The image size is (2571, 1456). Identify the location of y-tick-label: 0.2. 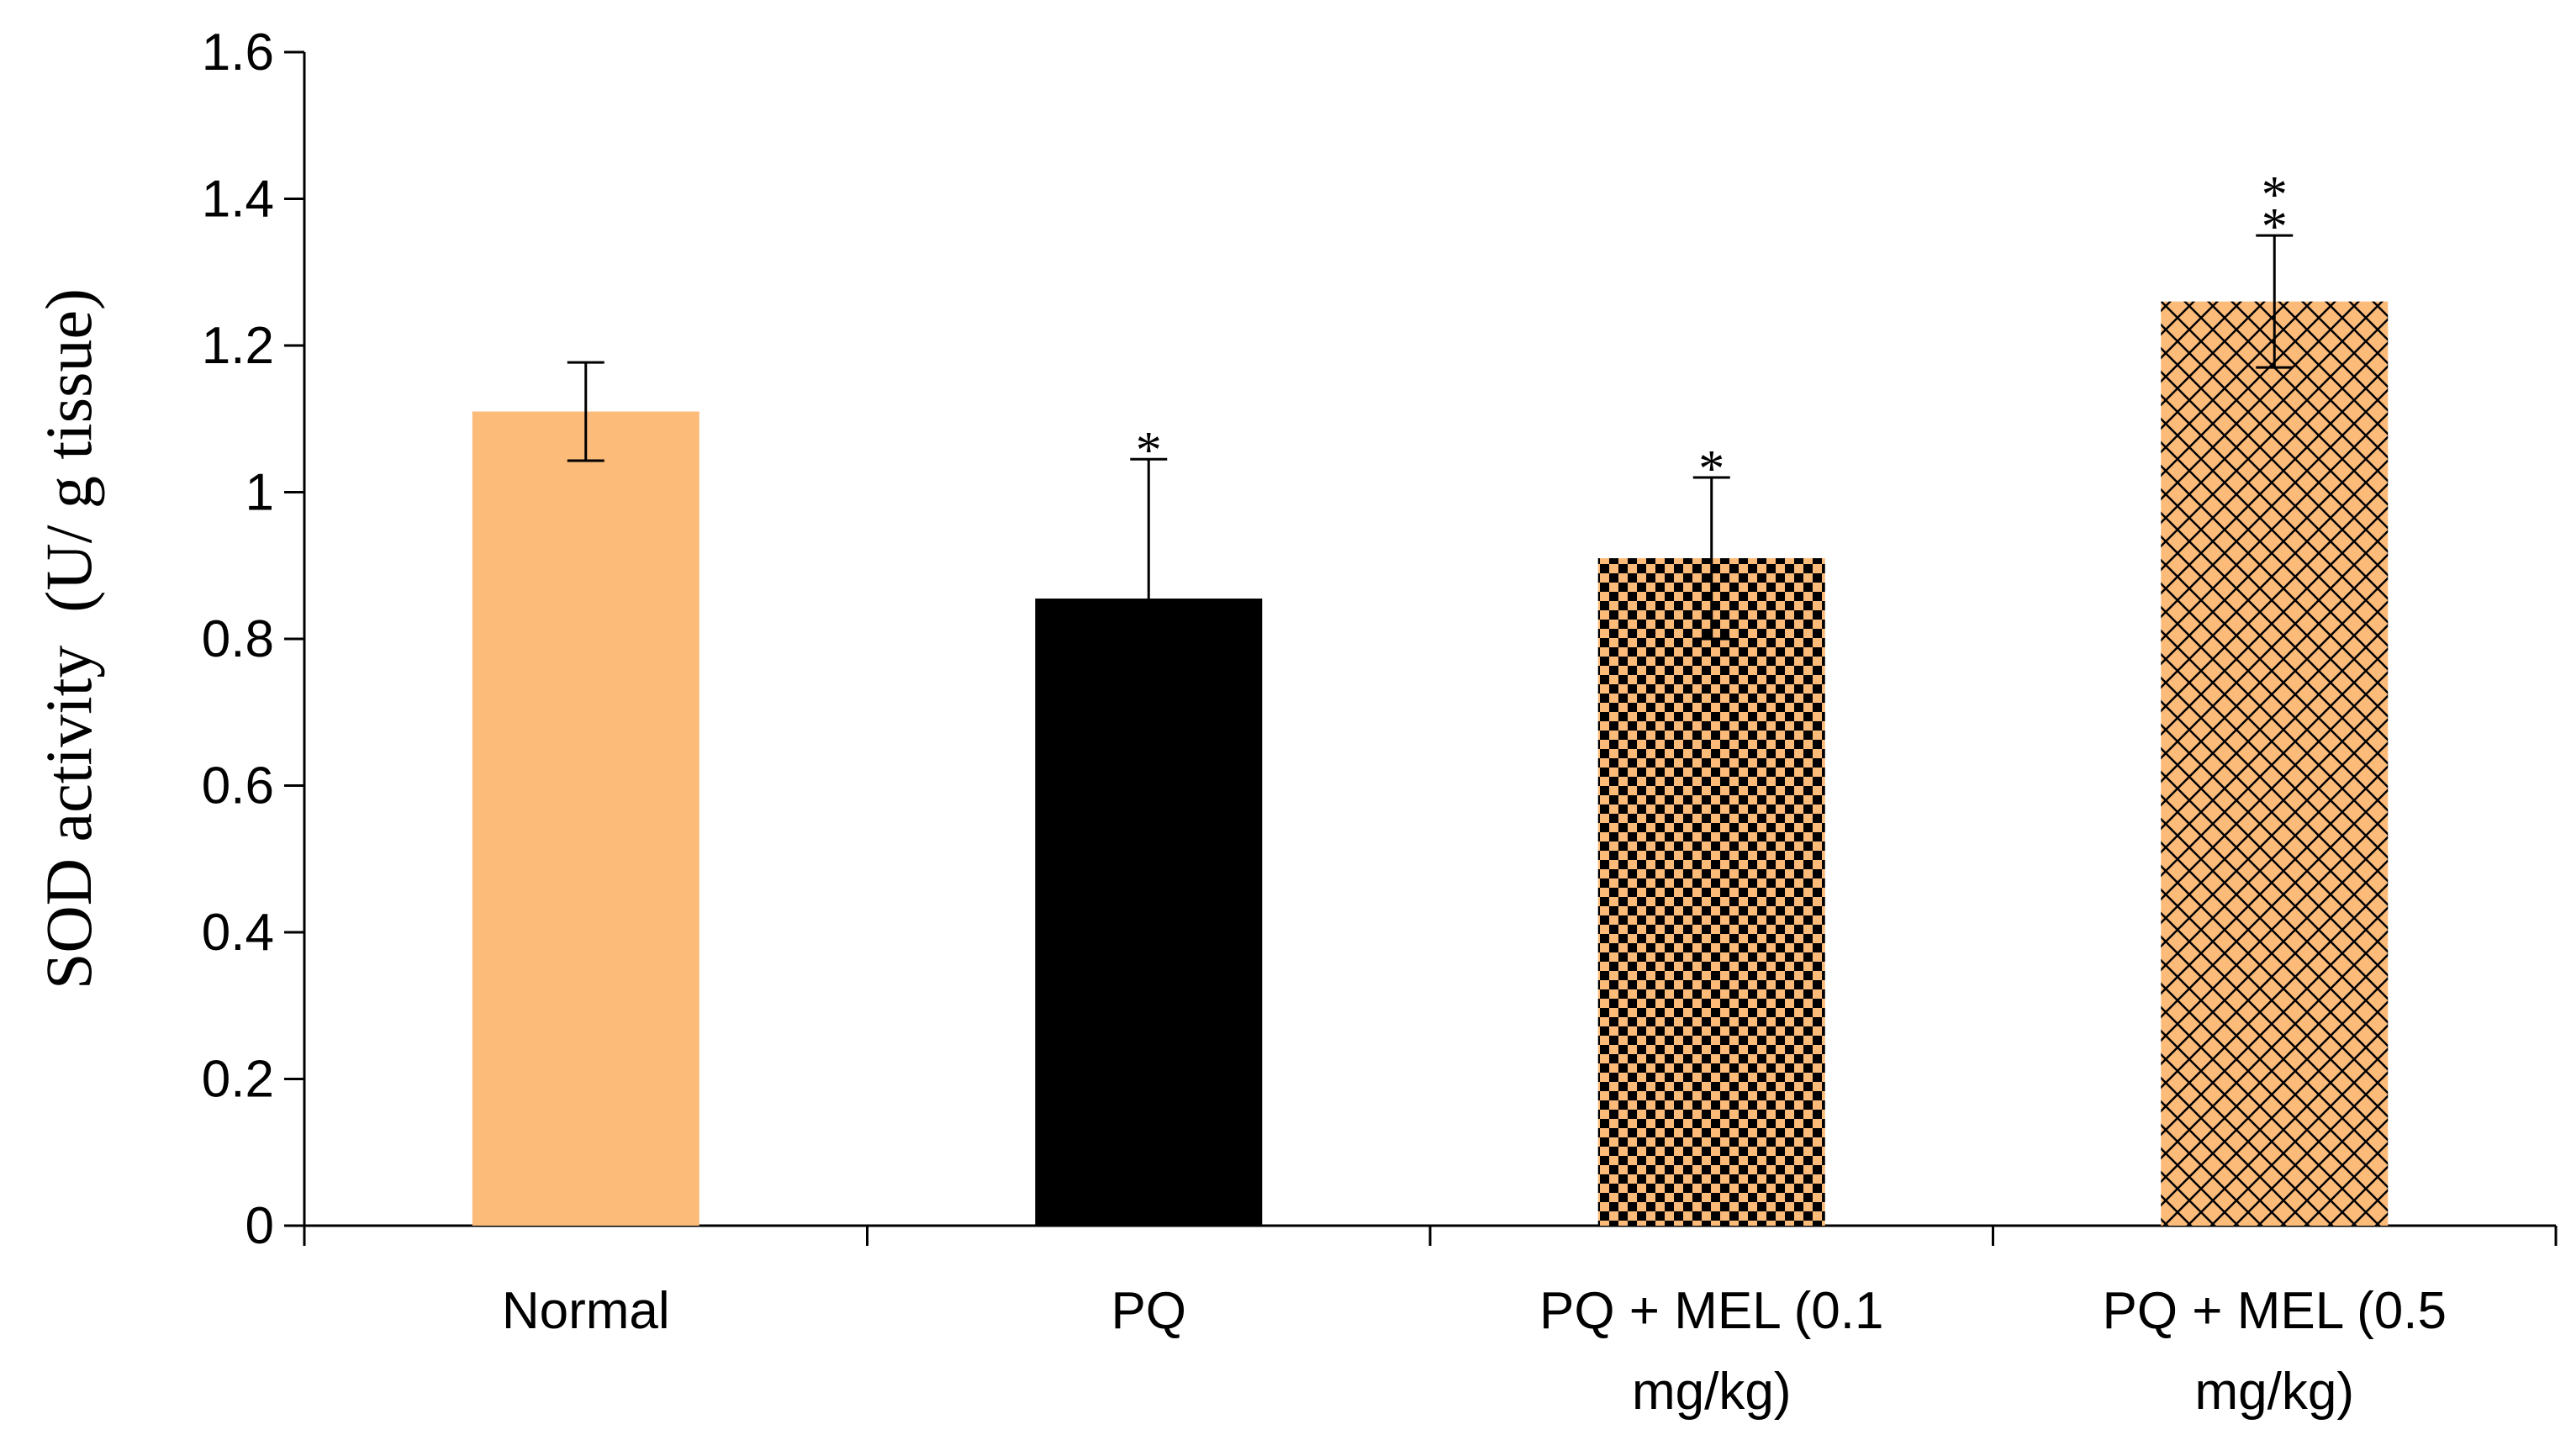
(238, 1080).